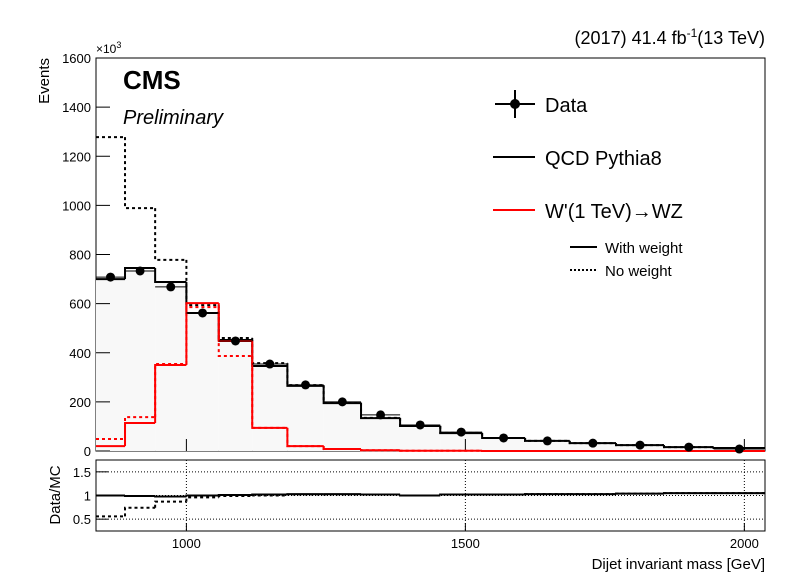 The height and width of the screenshot is (572, 796). Describe the element at coordinates (82, 519) in the screenshot. I see `ratio-y-tick-label: 0.5` at that location.